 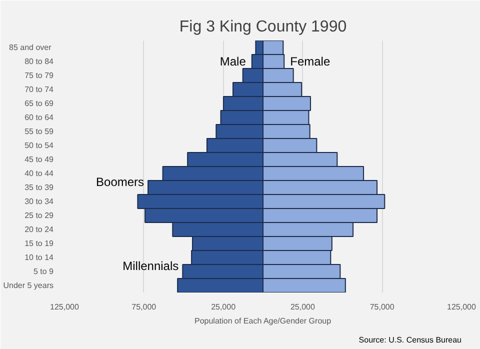 I want to click on y-tick-label: 5 to 9, so click(x=43, y=271).